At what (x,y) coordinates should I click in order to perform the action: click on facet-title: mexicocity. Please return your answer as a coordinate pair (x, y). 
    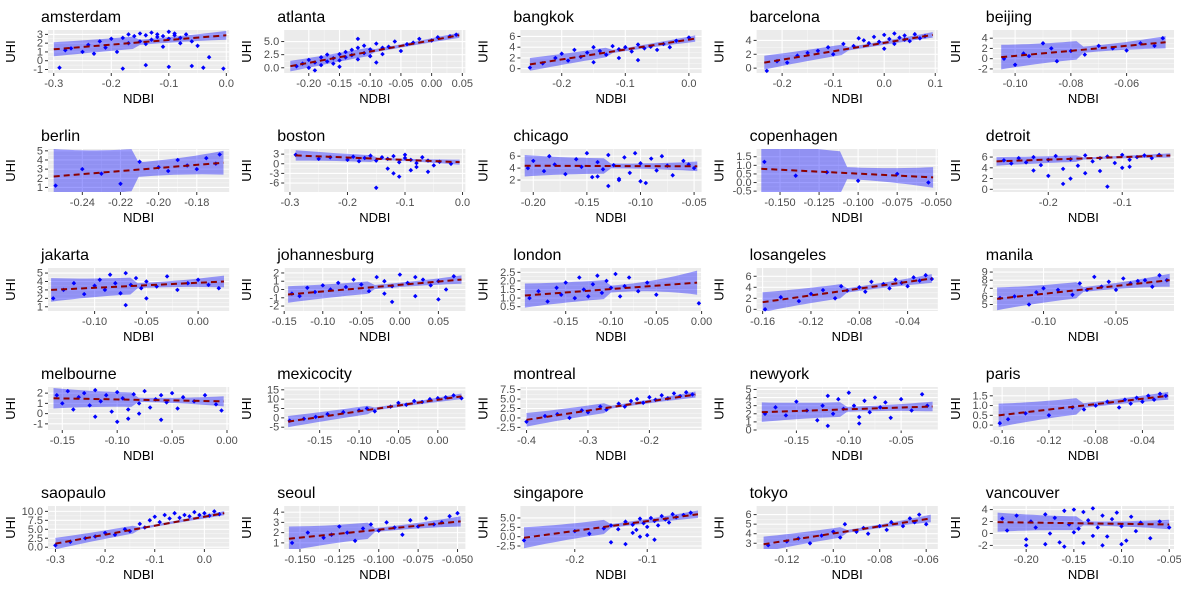
    Looking at the image, I should click on (314, 374).